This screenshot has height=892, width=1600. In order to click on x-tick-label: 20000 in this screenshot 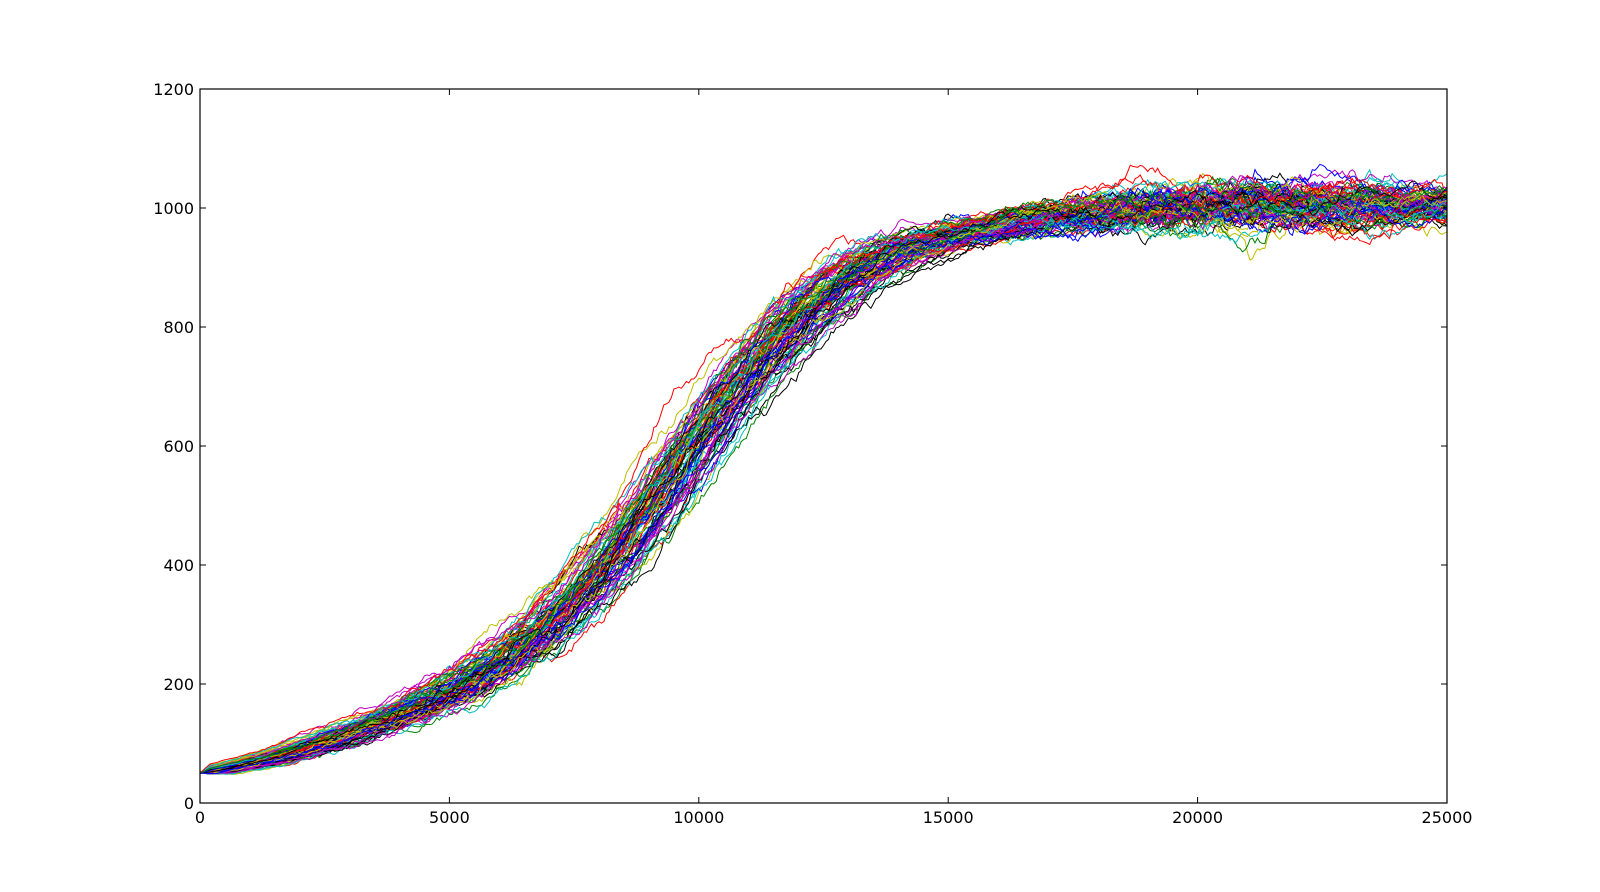, I will do `click(1197, 817)`.